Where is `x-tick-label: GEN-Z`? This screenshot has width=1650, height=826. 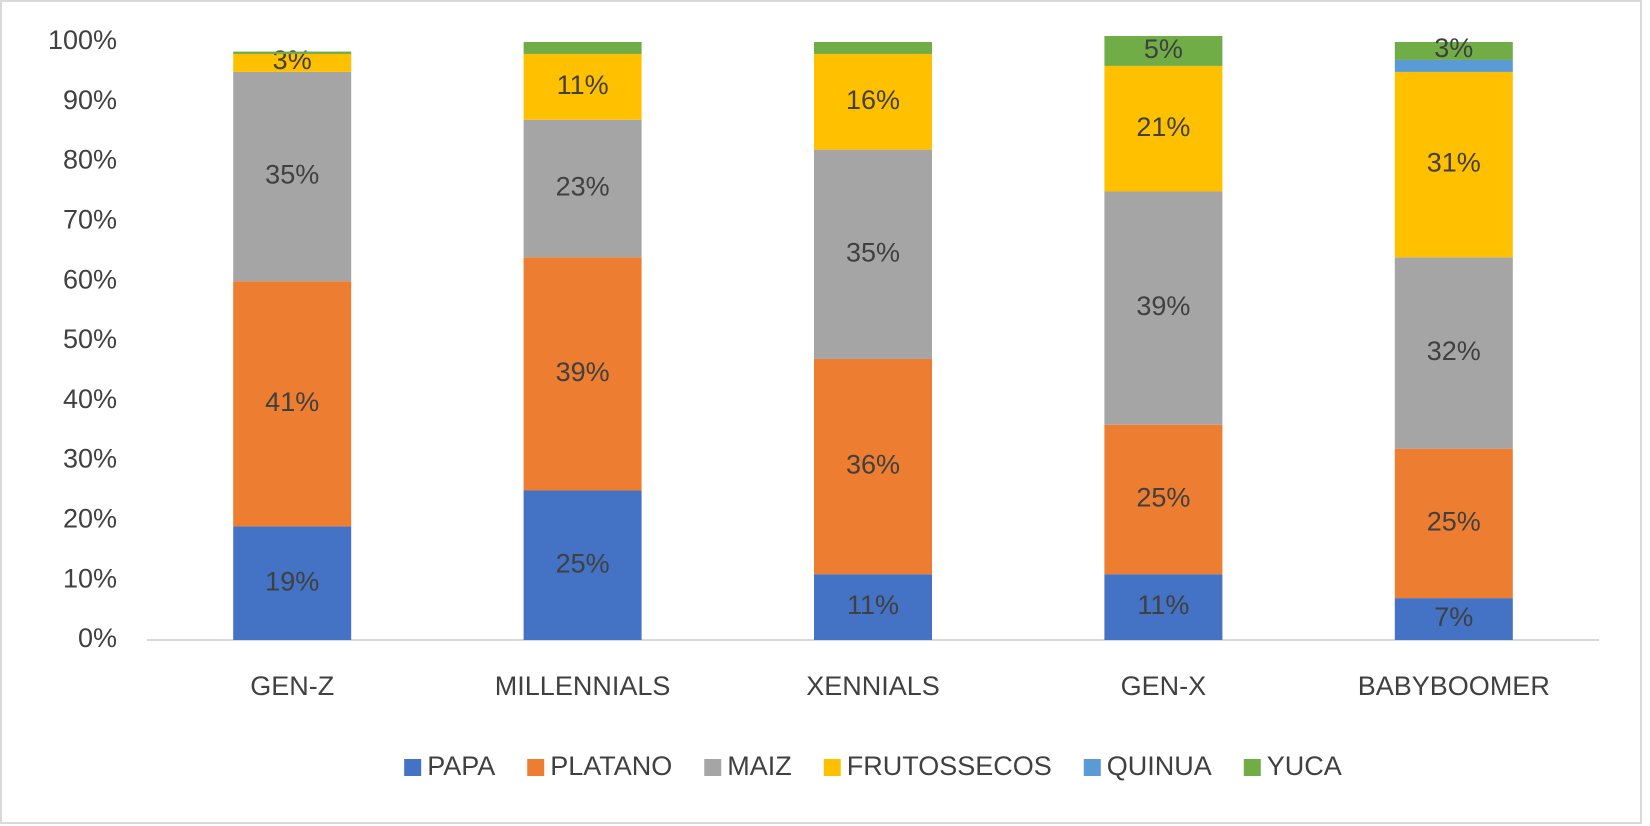 x-tick-label: GEN-Z is located at coordinates (292, 686).